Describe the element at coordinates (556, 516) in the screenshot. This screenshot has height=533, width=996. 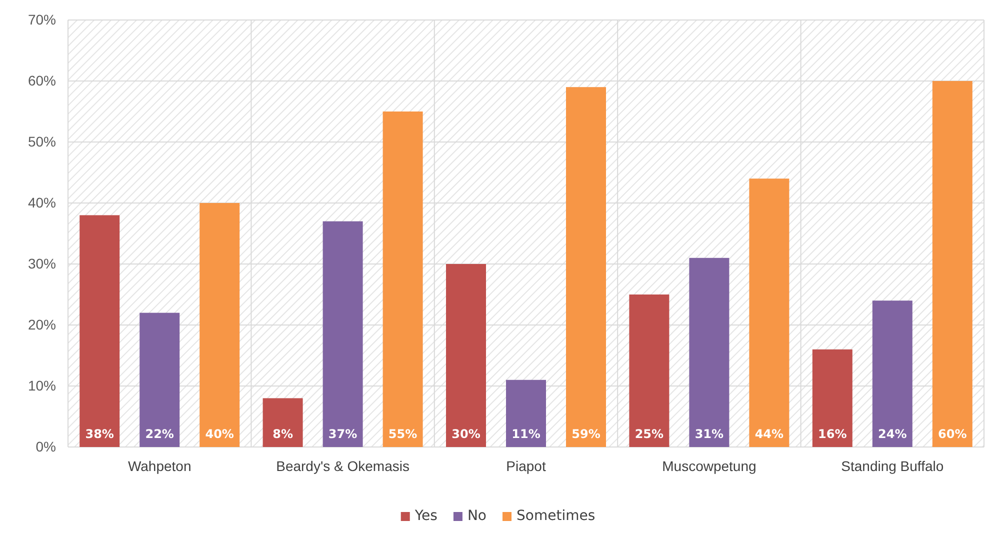
I see `legend-label: Sometimes` at that location.